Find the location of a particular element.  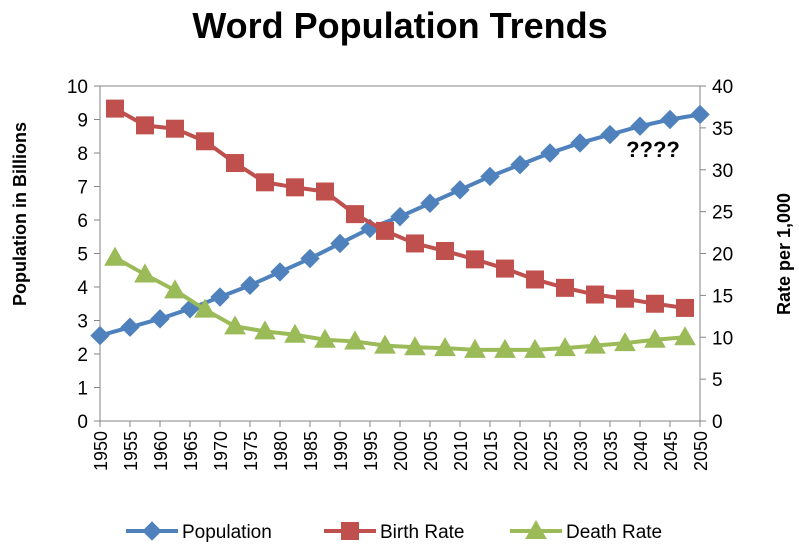

y-left-tick-label: 5 is located at coordinates (82, 255).